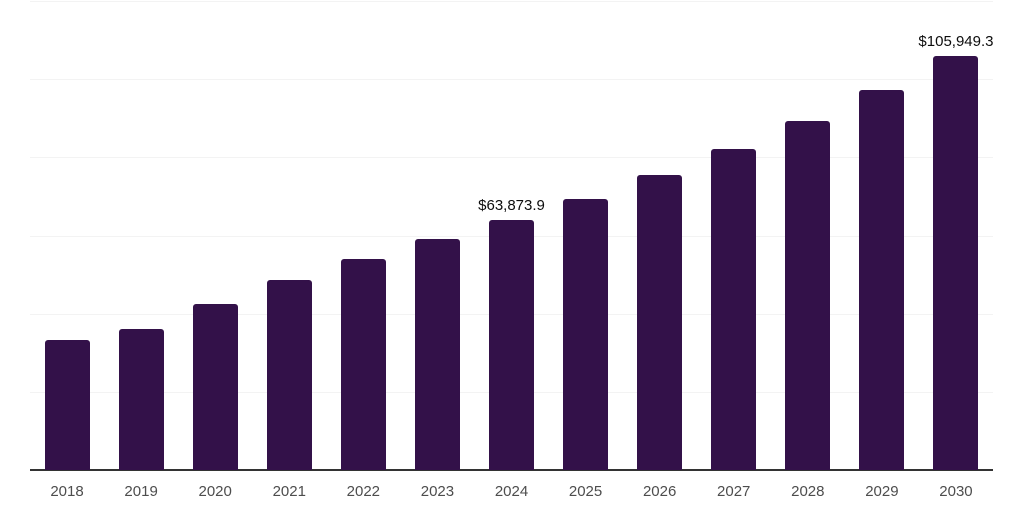 This screenshot has height=512, width=1024. What do you see at coordinates (586, 334) in the screenshot?
I see `bar-2025` at bounding box center [586, 334].